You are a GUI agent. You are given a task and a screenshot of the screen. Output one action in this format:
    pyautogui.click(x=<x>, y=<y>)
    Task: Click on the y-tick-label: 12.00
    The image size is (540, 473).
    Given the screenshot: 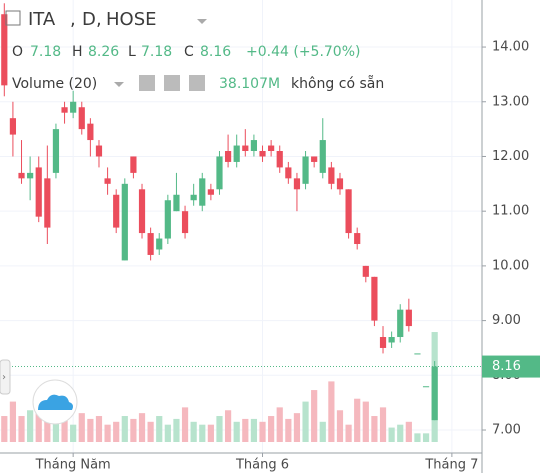 What is the action you would take?
    pyautogui.click(x=510, y=156)
    